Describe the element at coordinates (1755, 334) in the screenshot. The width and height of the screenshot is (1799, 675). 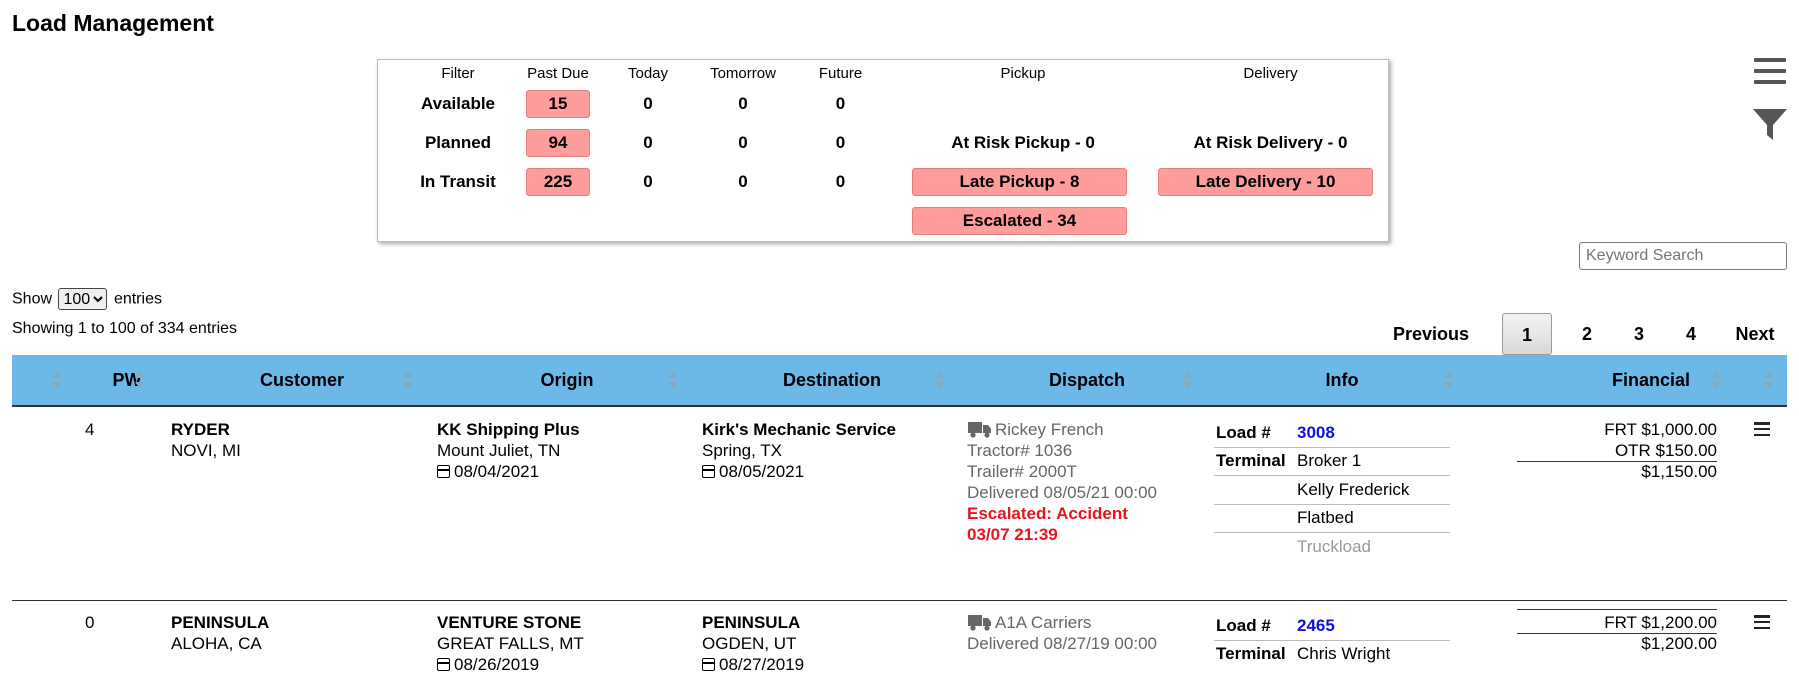
I see `next-page-button: Next` at that location.